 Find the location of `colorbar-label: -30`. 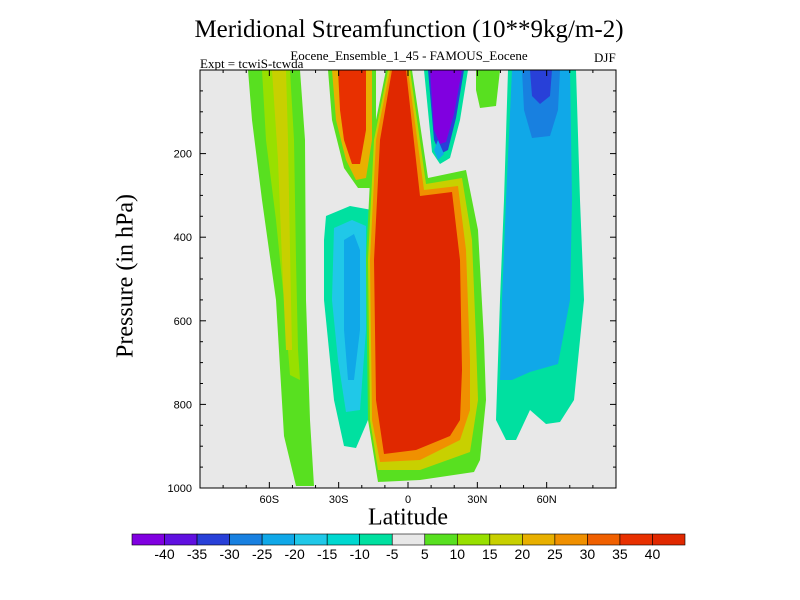

colorbar-label: -30 is located at coordinates (229, 554).